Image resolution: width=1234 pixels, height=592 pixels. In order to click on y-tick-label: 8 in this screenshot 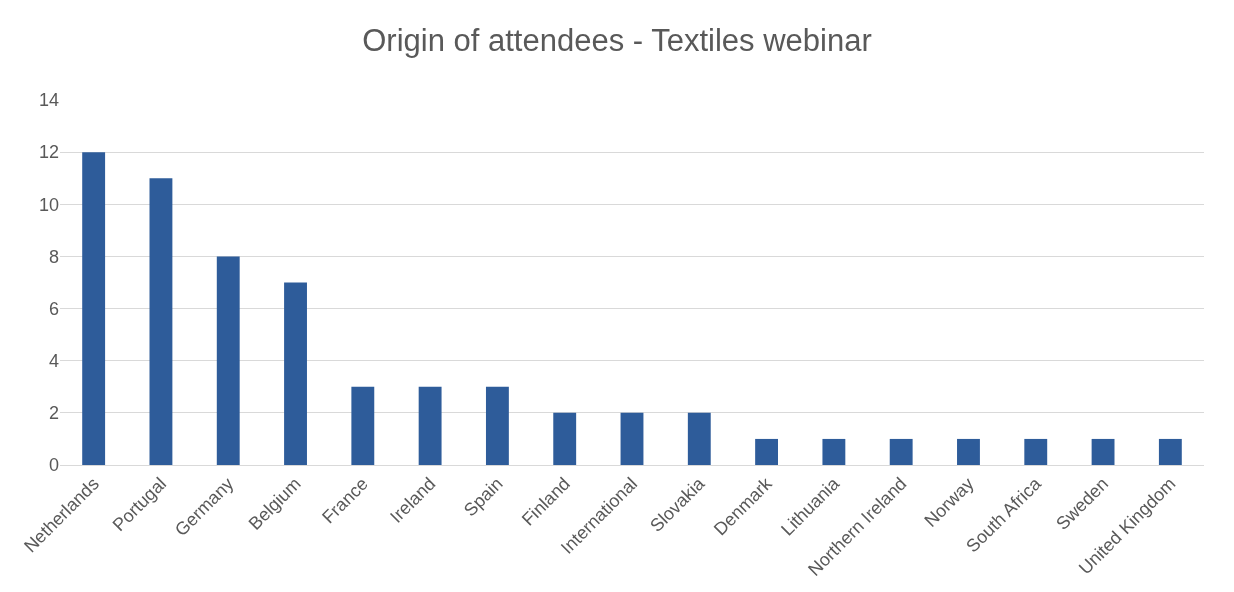, I will do `click(53, 256)`.